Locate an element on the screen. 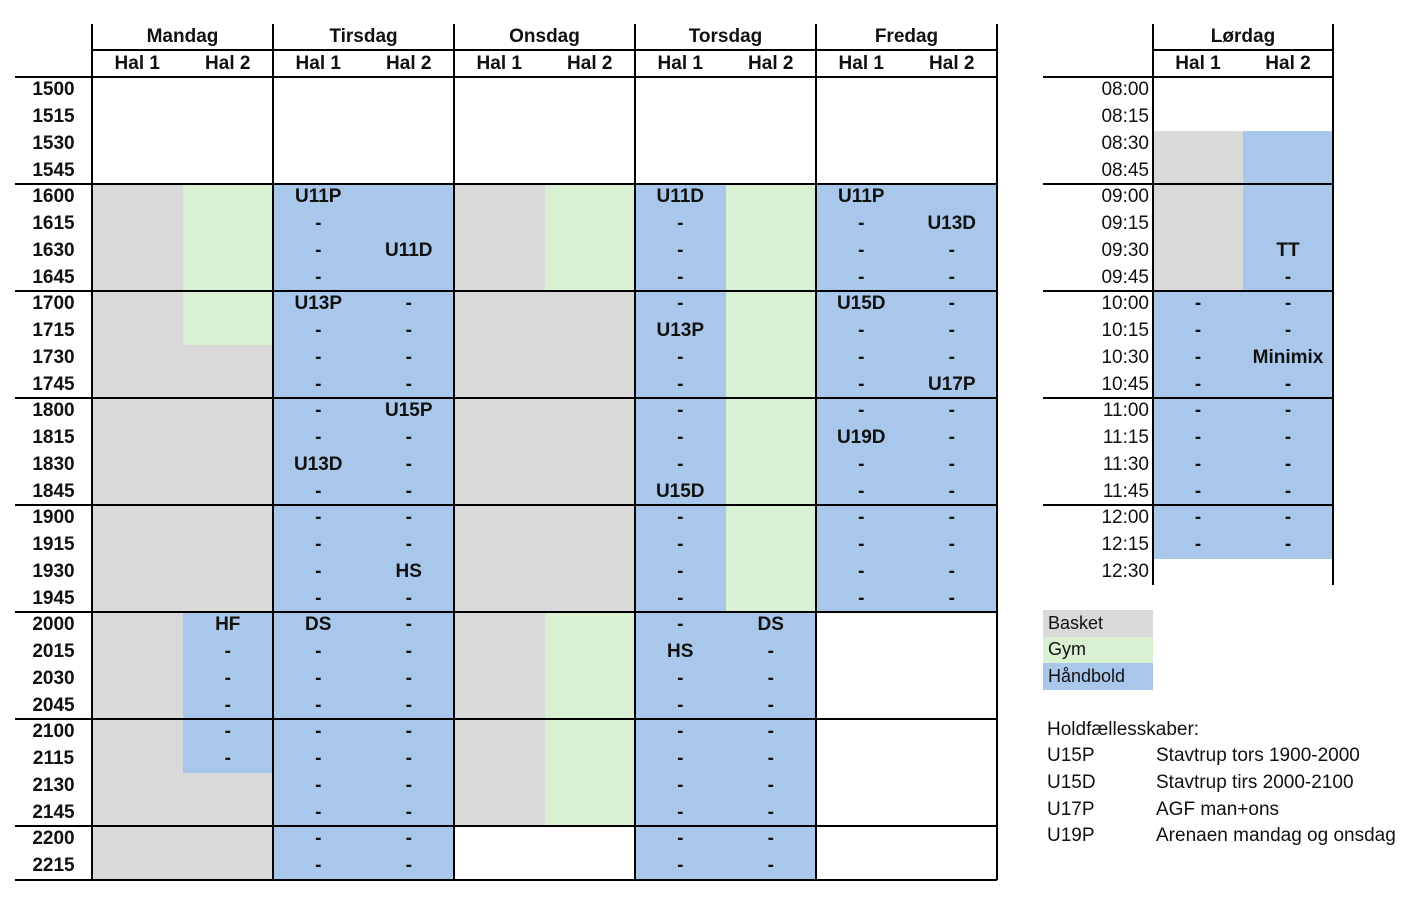  grid-bottom-line is located at coordinates (506, 879).